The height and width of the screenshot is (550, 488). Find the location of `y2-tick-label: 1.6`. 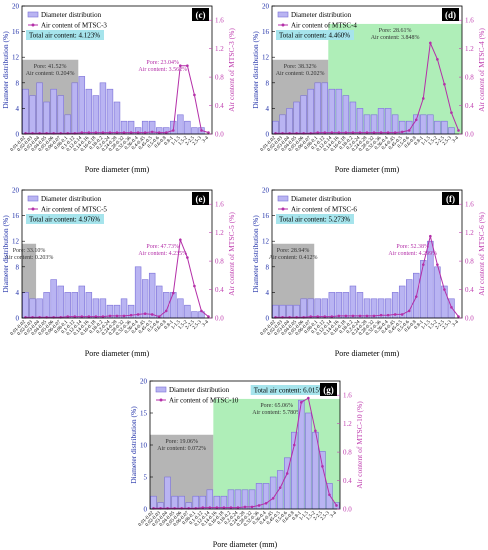

y2-tick-label: 1.6 is located at coordinates (347, 396).